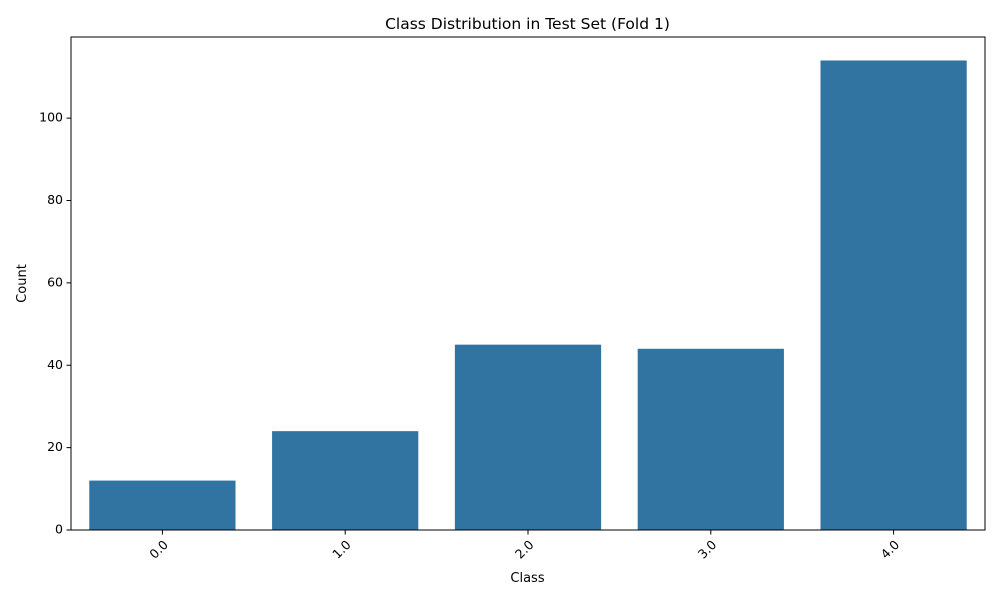 Image resolution: width=1000 pixels, height=600 pixels. I want to click on x-tick-label: 3.0, so click(707, 549).